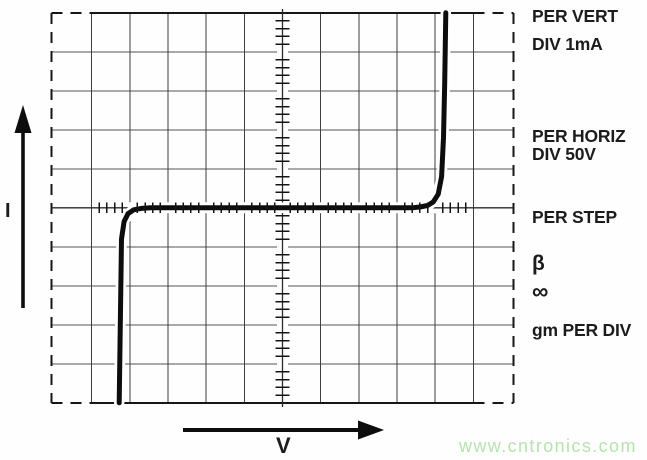 This screenshot has height=460, width=647. I want to click on readout-gm-per-div: gm PER DIV, so click(582, 330).